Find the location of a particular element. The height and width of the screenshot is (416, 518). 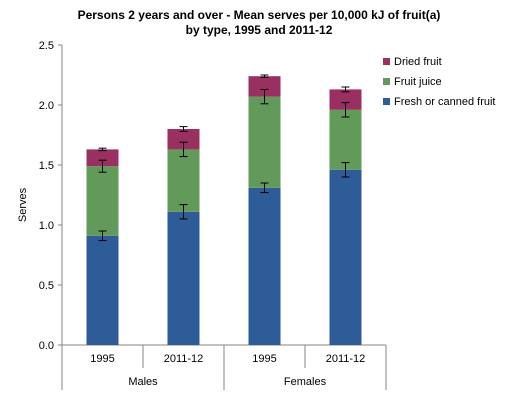

y-tick-label: 2.0 is located at coordinates (46, 106).